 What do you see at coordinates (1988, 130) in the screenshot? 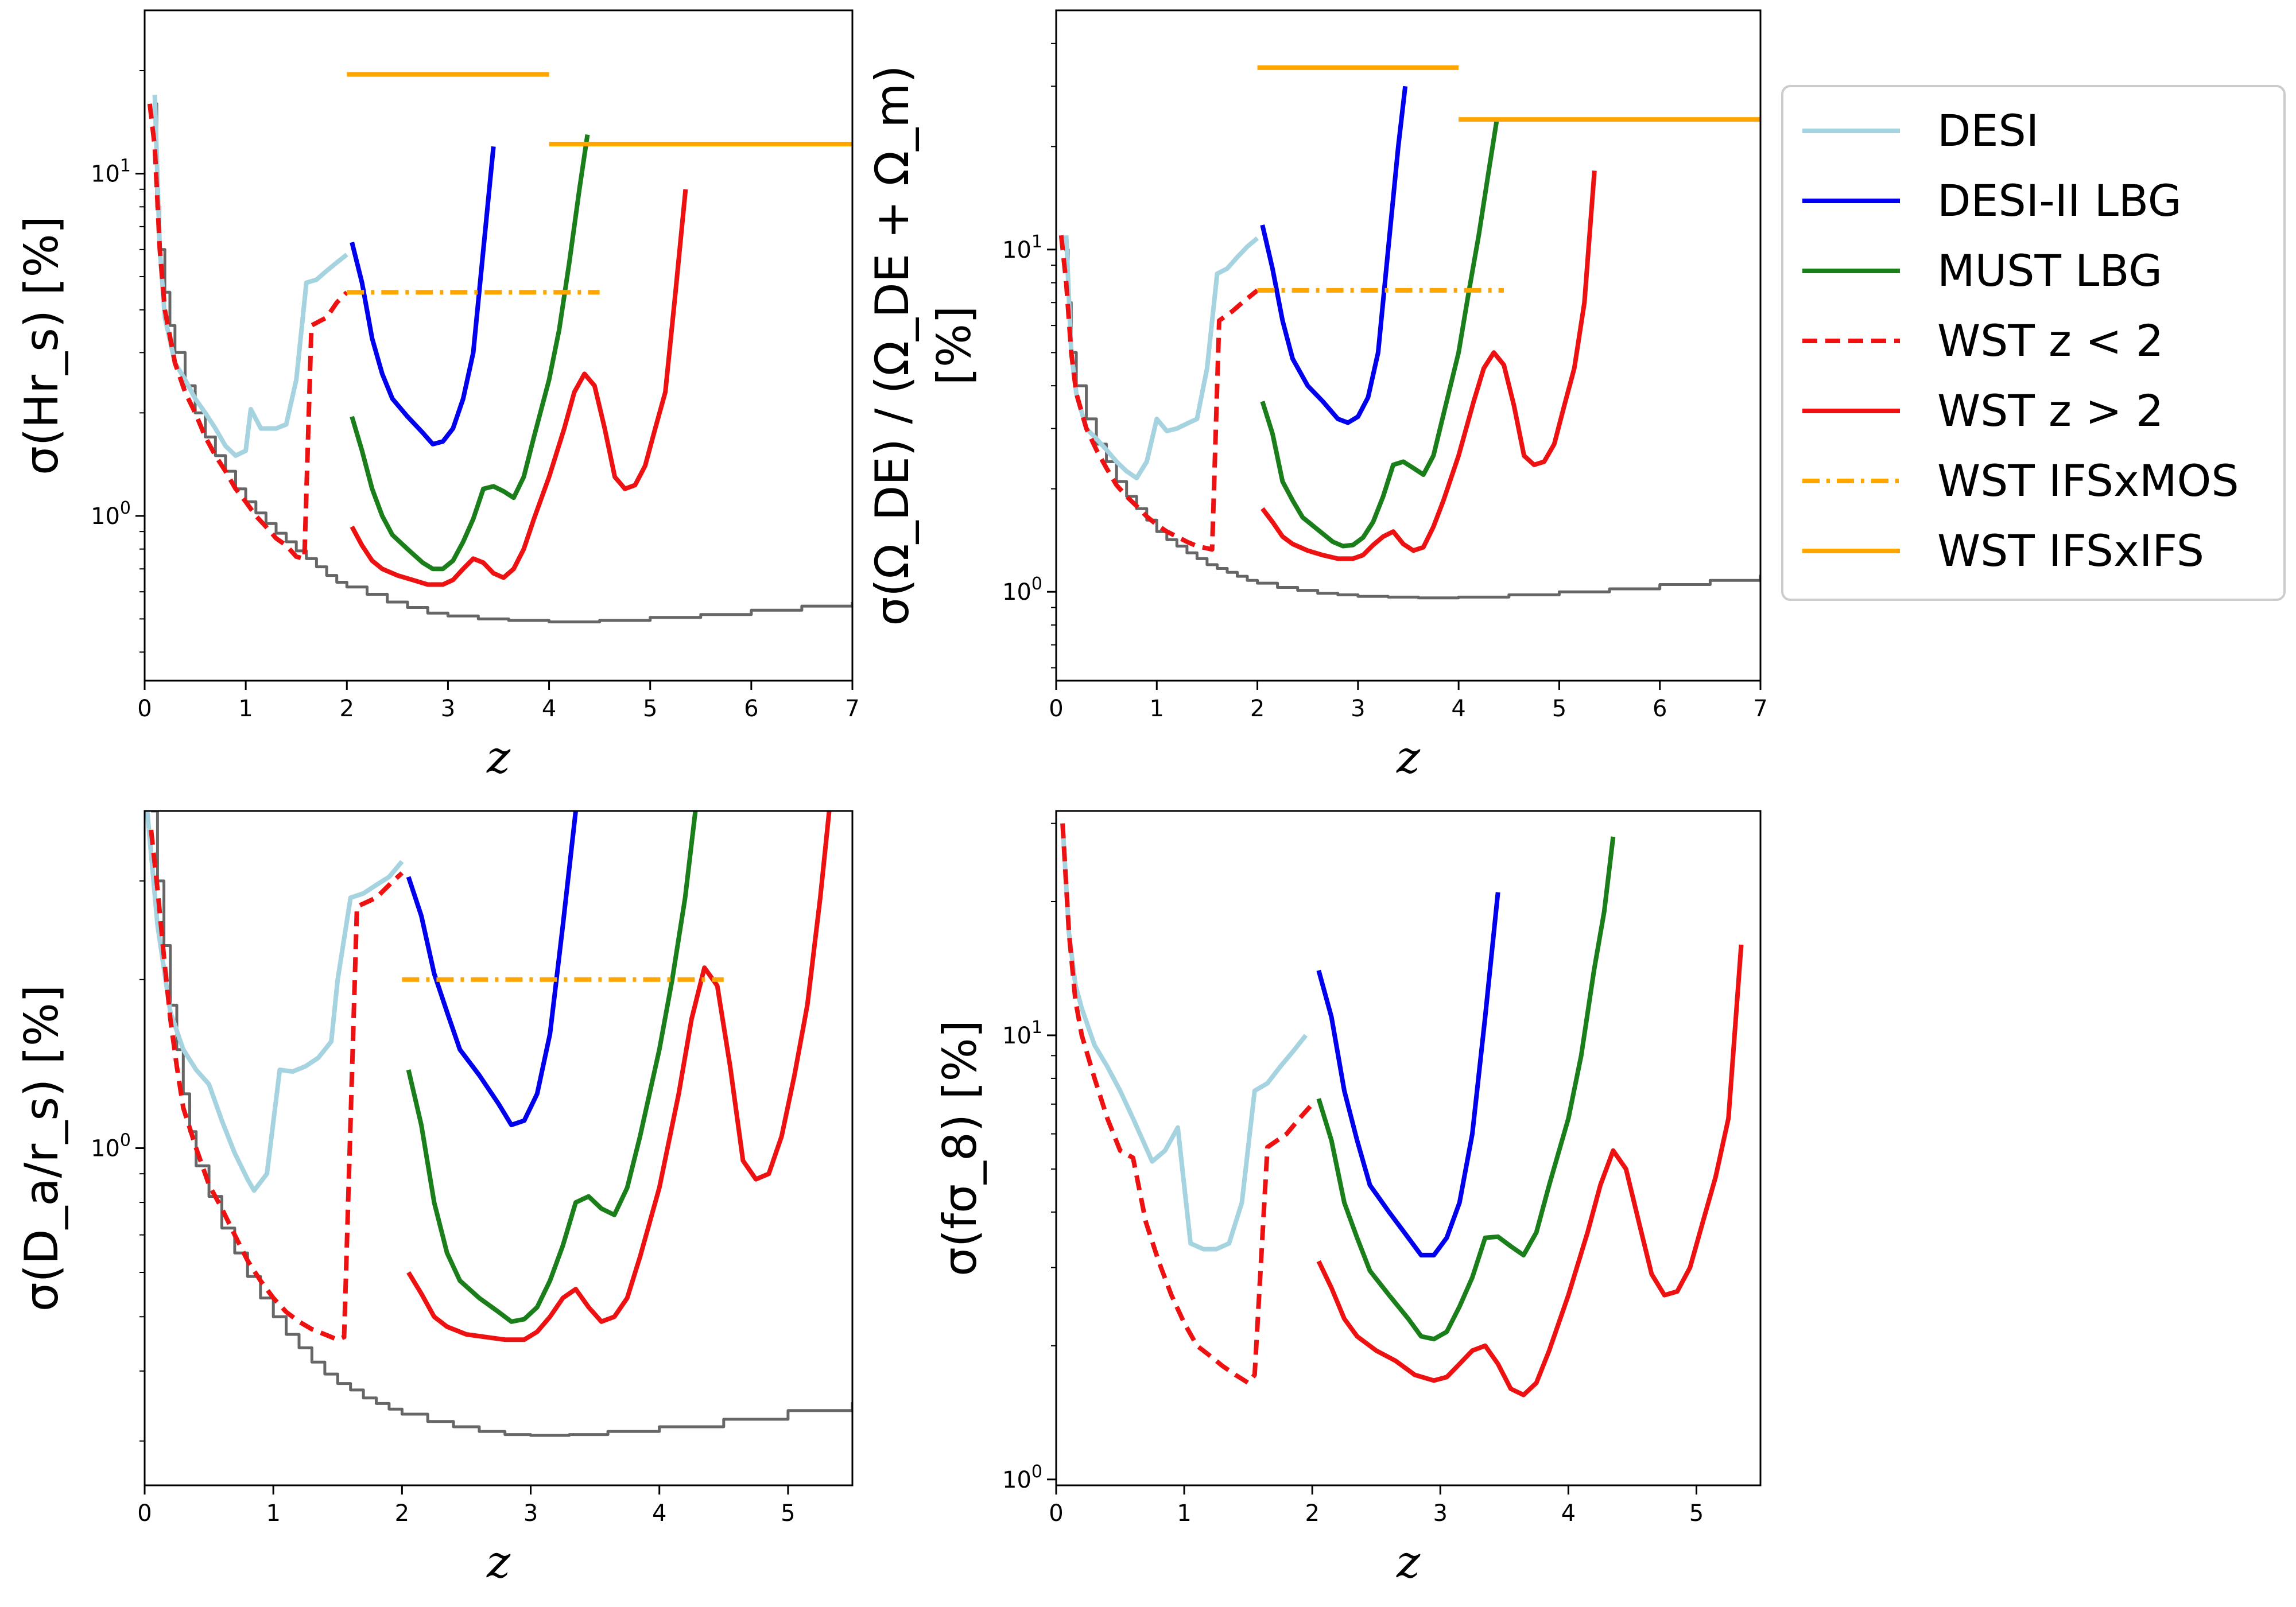
I see `legend-label: DESI` at bounding box center [1988, 130].